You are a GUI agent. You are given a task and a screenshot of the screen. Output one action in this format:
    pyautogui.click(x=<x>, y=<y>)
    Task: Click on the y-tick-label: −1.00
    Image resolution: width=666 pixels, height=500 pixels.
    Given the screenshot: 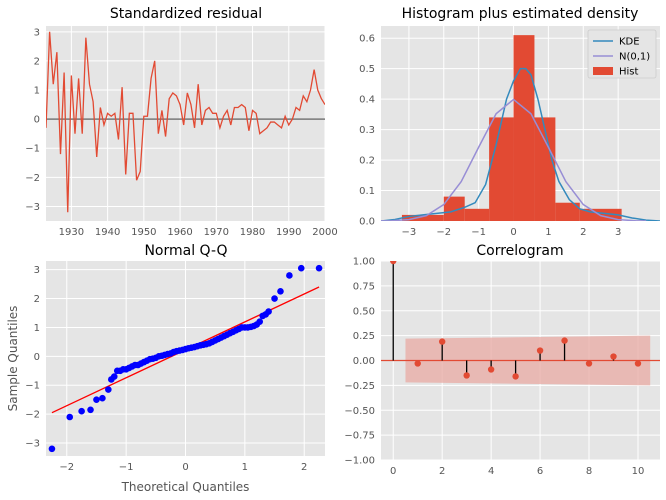 What is the action you would take?
    pyautogui.click(x=359, y=461)
    